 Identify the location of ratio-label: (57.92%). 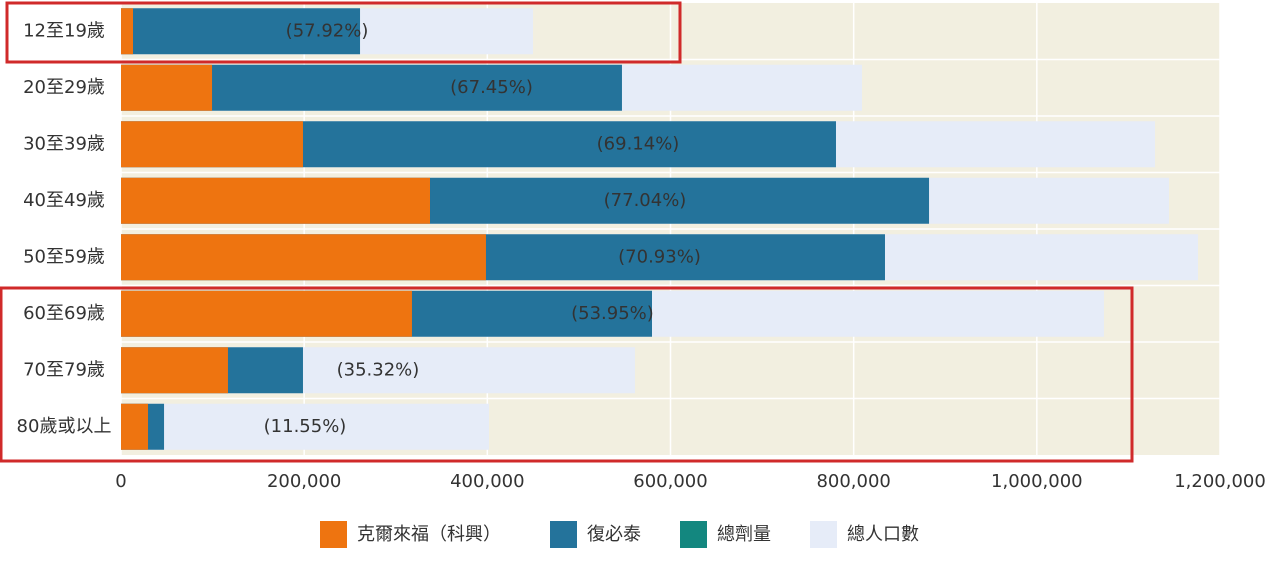
(327, 30).